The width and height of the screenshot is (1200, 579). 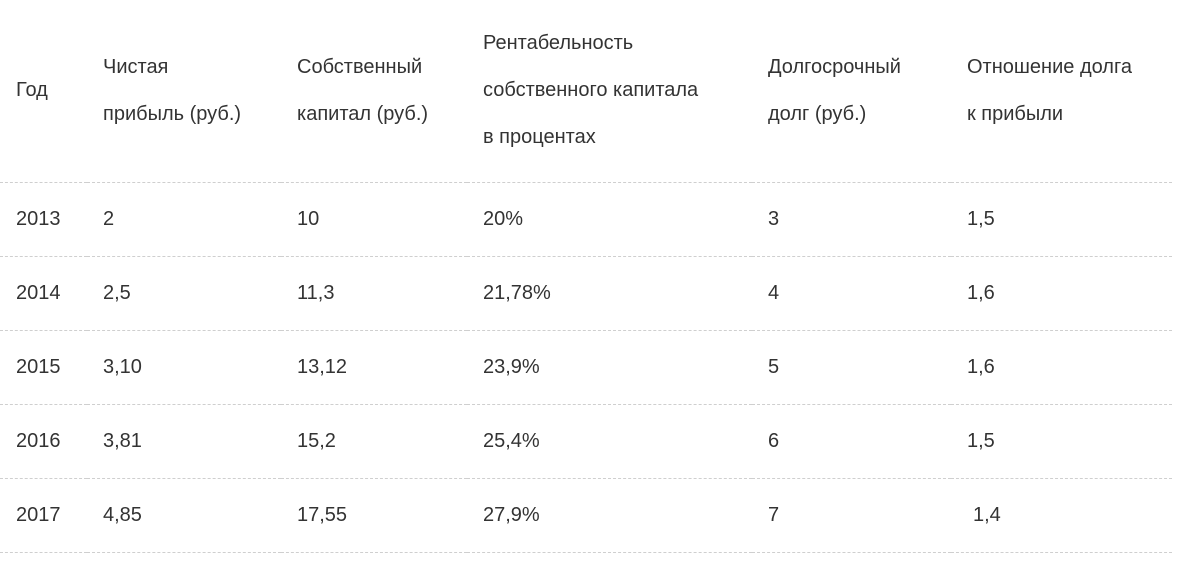 I want to click on header-net-profit-line-1: Чистая, so click(x=136, y=66).